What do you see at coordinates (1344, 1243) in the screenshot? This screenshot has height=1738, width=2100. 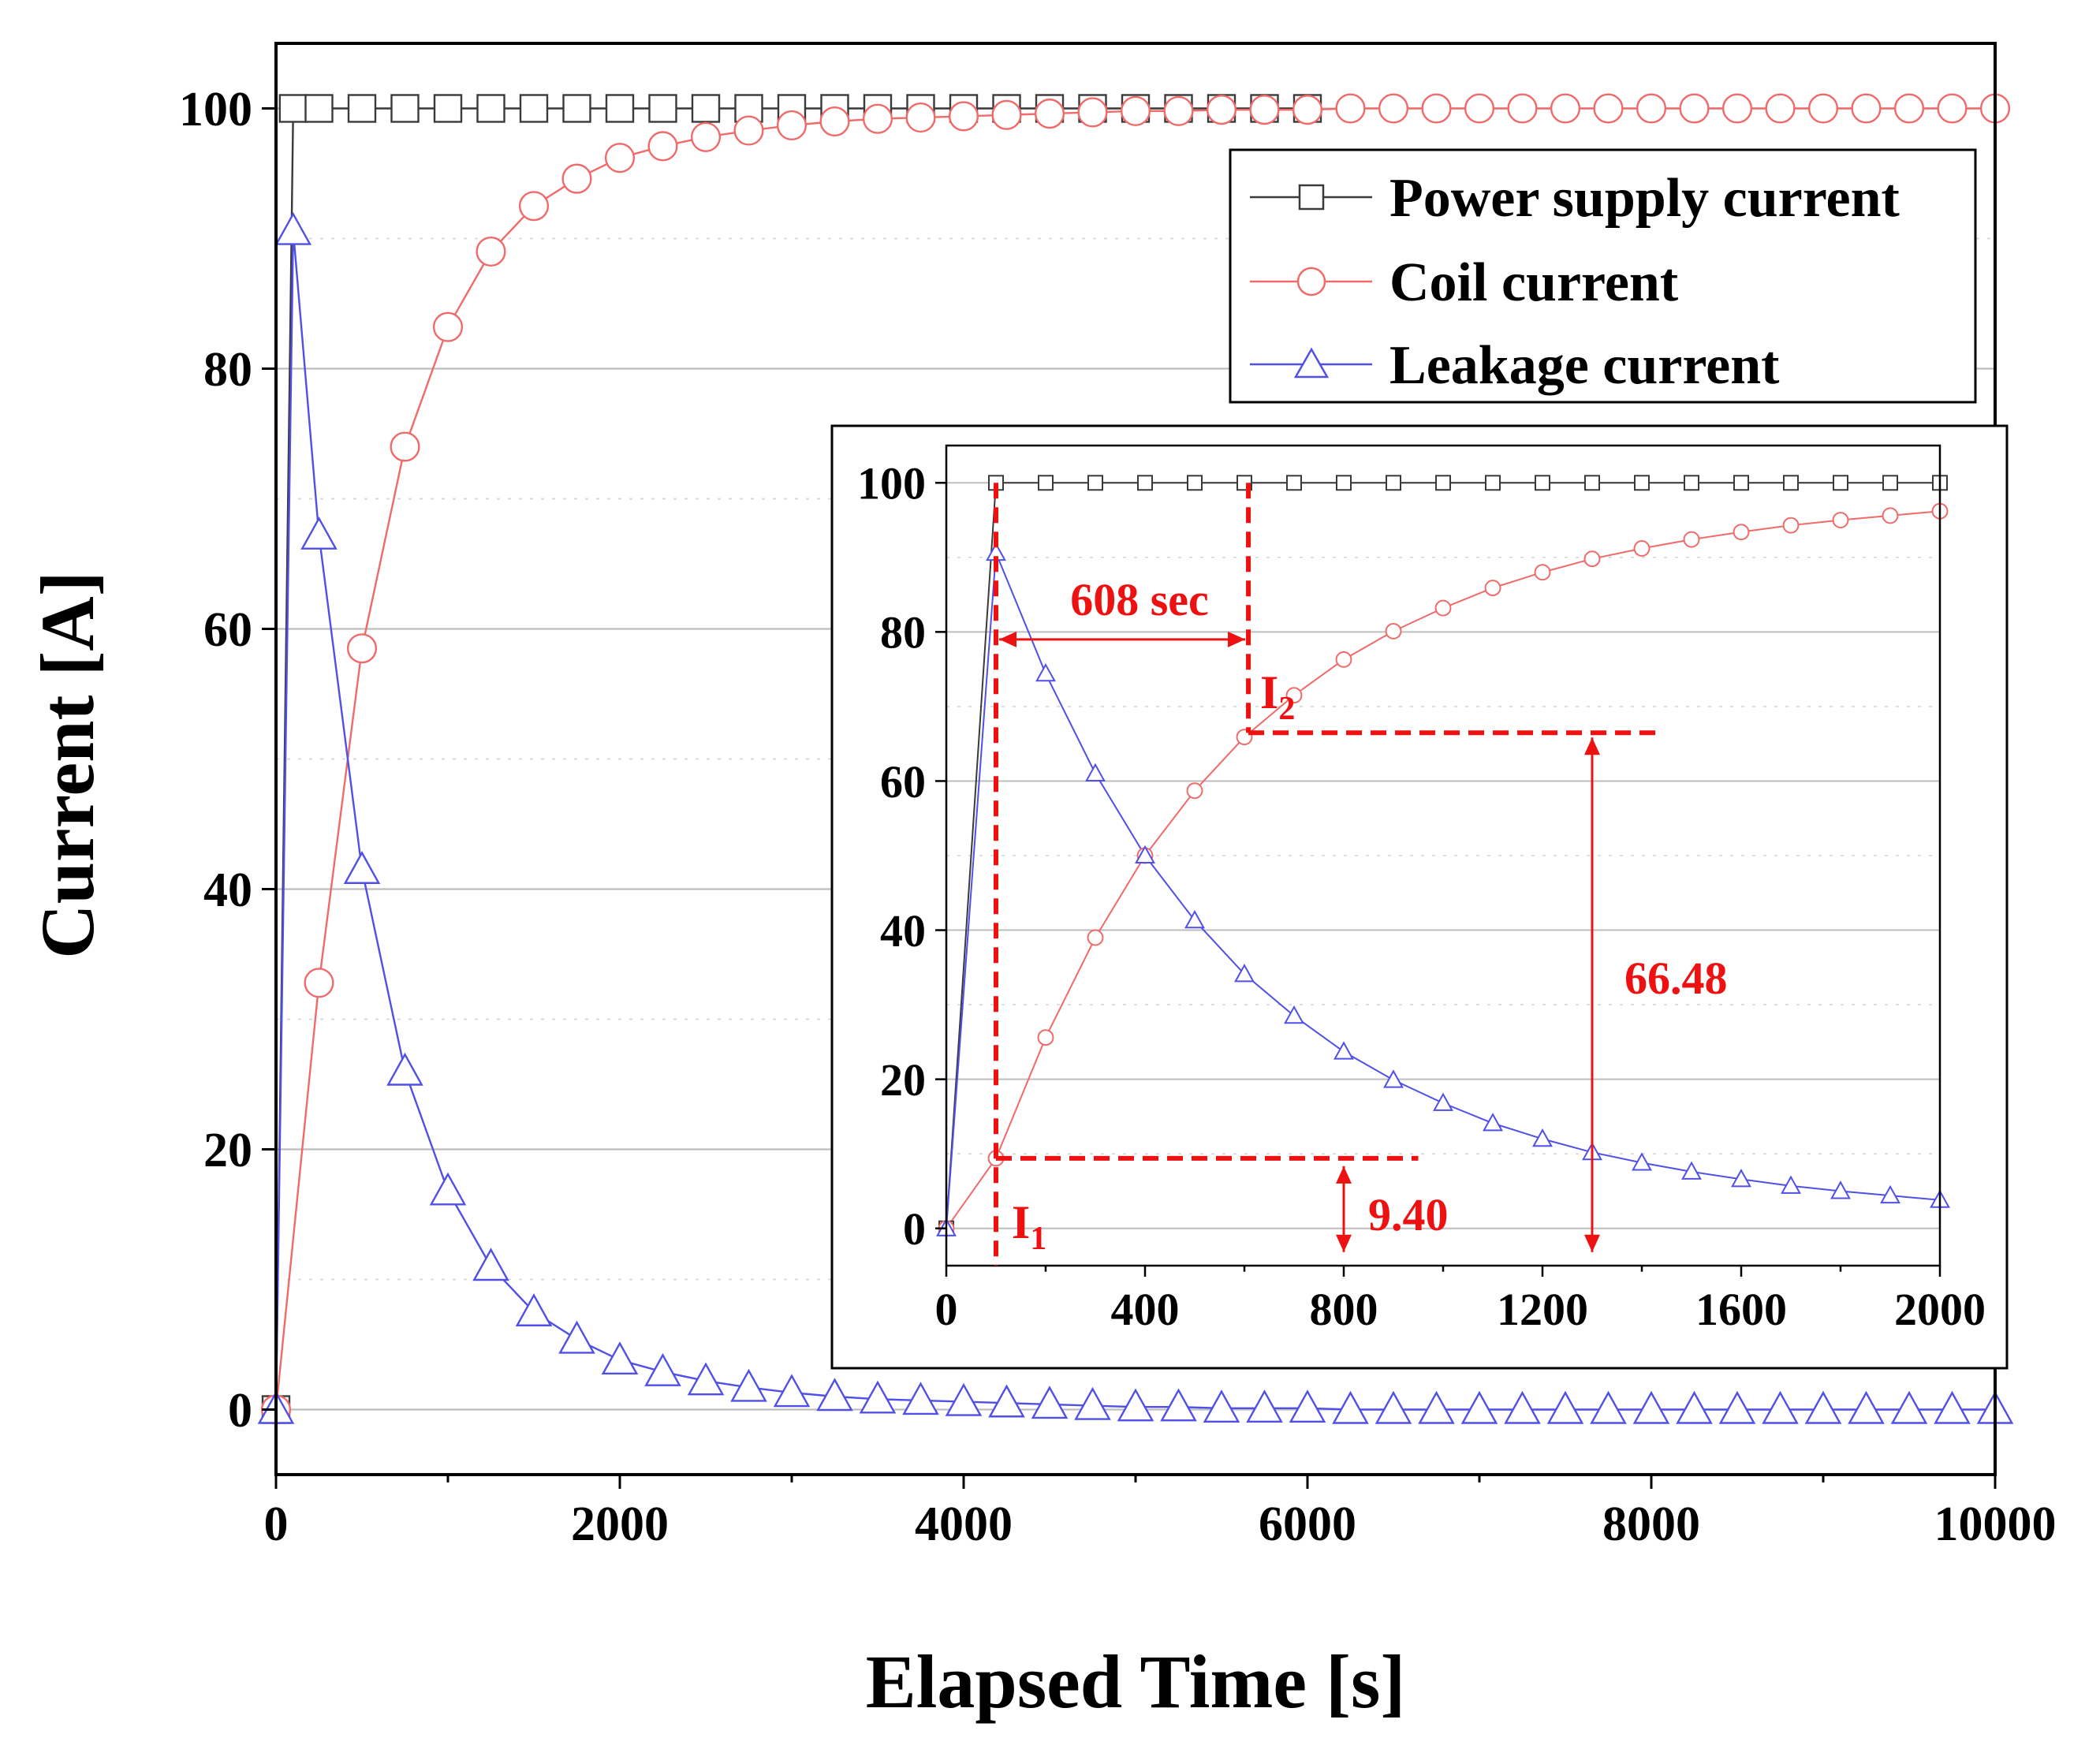 I see `annotation-i1-arrow-head-end` at bounding box center [1344, 1243].